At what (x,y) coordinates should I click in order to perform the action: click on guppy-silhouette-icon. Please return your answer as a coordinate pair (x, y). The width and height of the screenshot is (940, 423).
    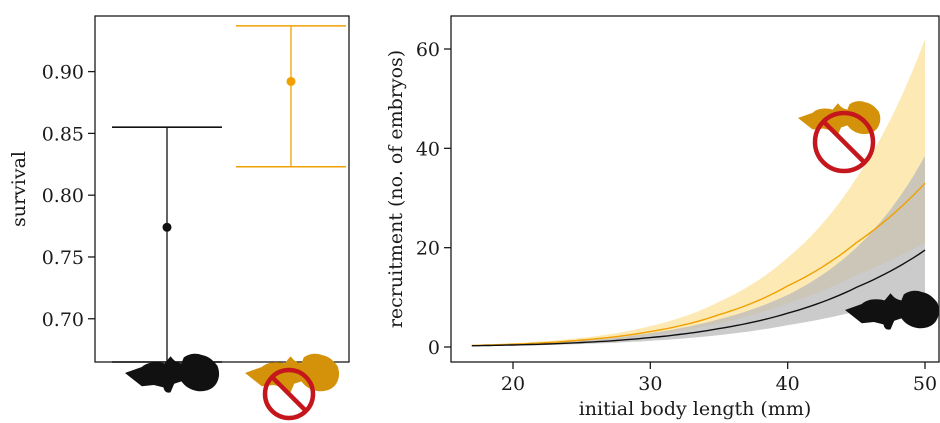
    Looking at the image, I should click on (172, 373).